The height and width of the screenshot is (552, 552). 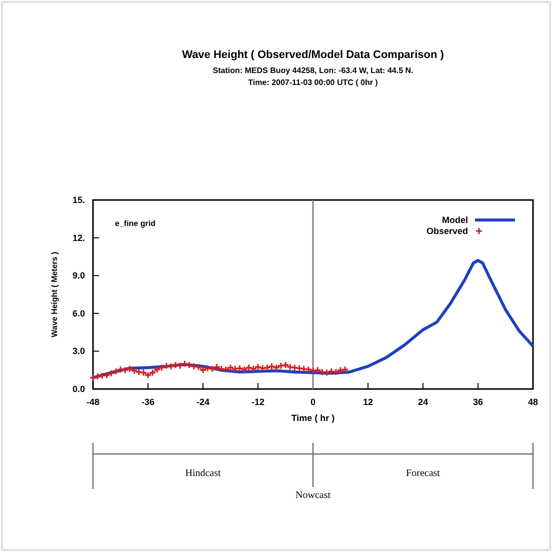 I want to click on y-tick-label: 0.0, so click(x=78, y=389).